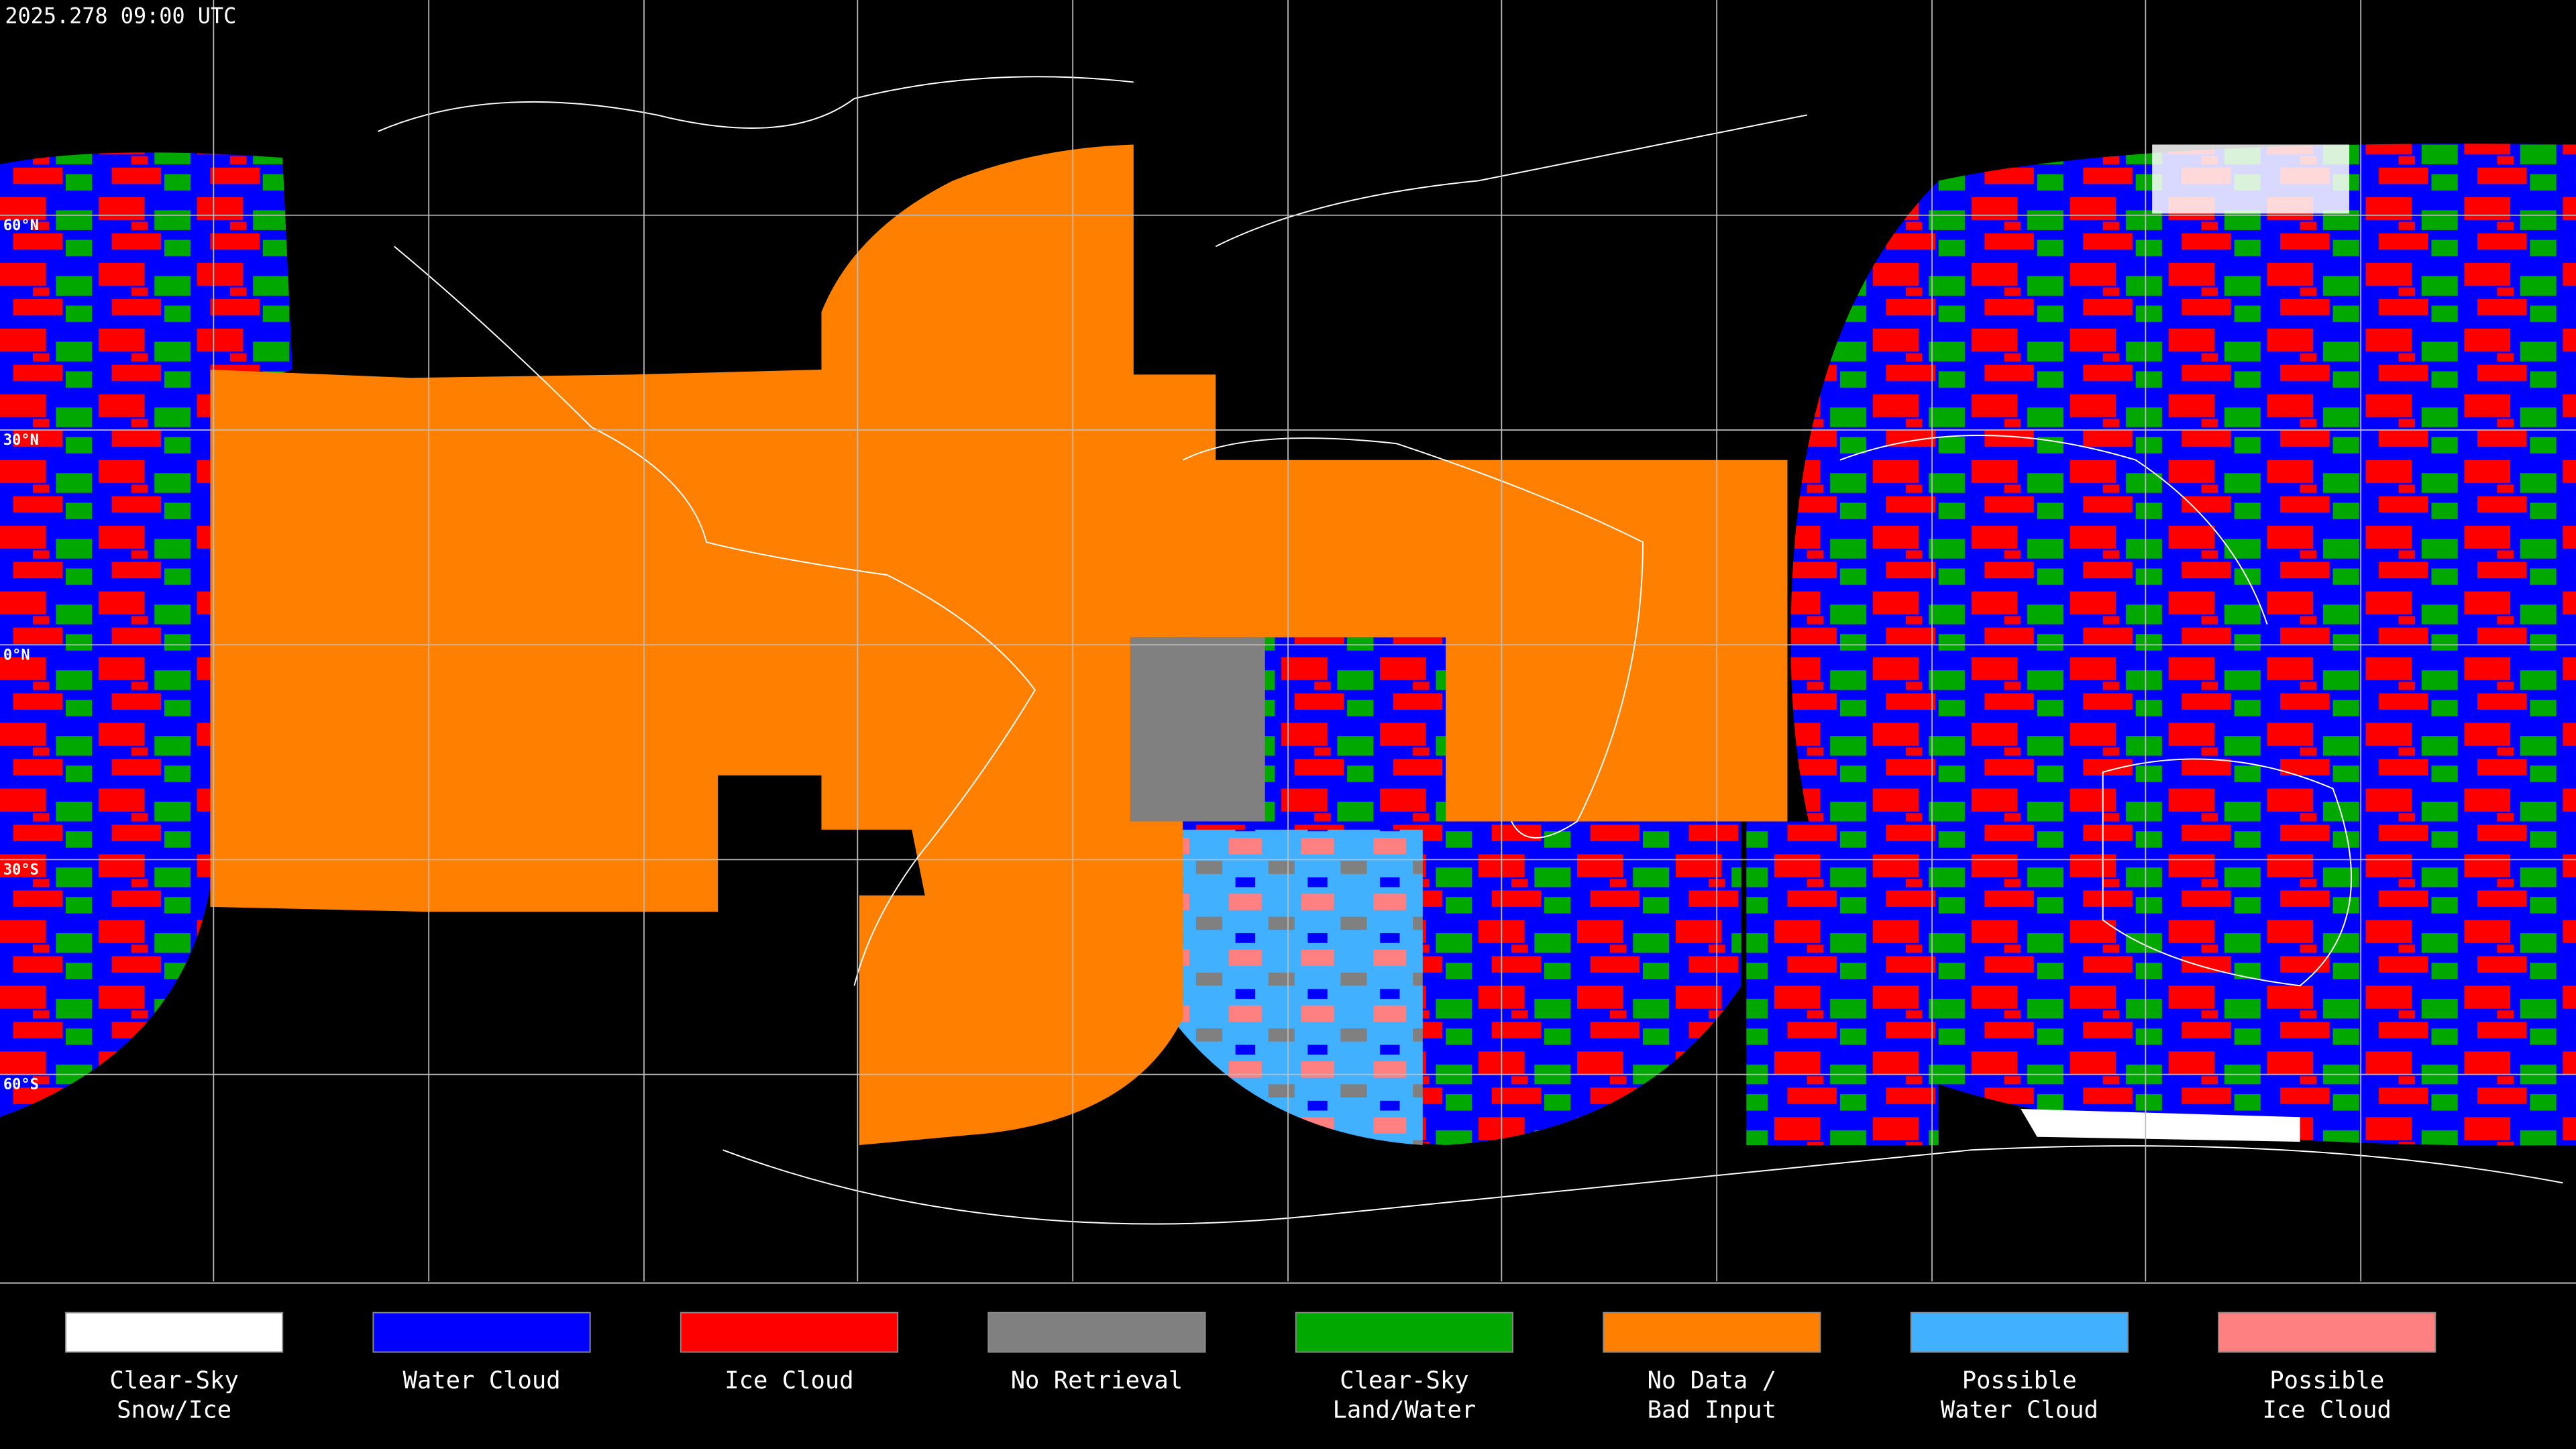  Describe the element at coordinates (21, 225) in the screenshot. I see `latitude-label: 60°N` at that location.